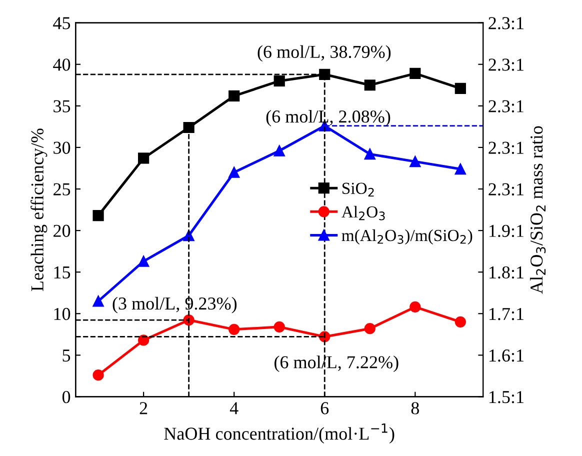 Image resolution: width=582 pixels, height=456 pixels. Describe the element at coordinates (62, 189) in the screenshot. I see `y-tick-label: 25` at that location.